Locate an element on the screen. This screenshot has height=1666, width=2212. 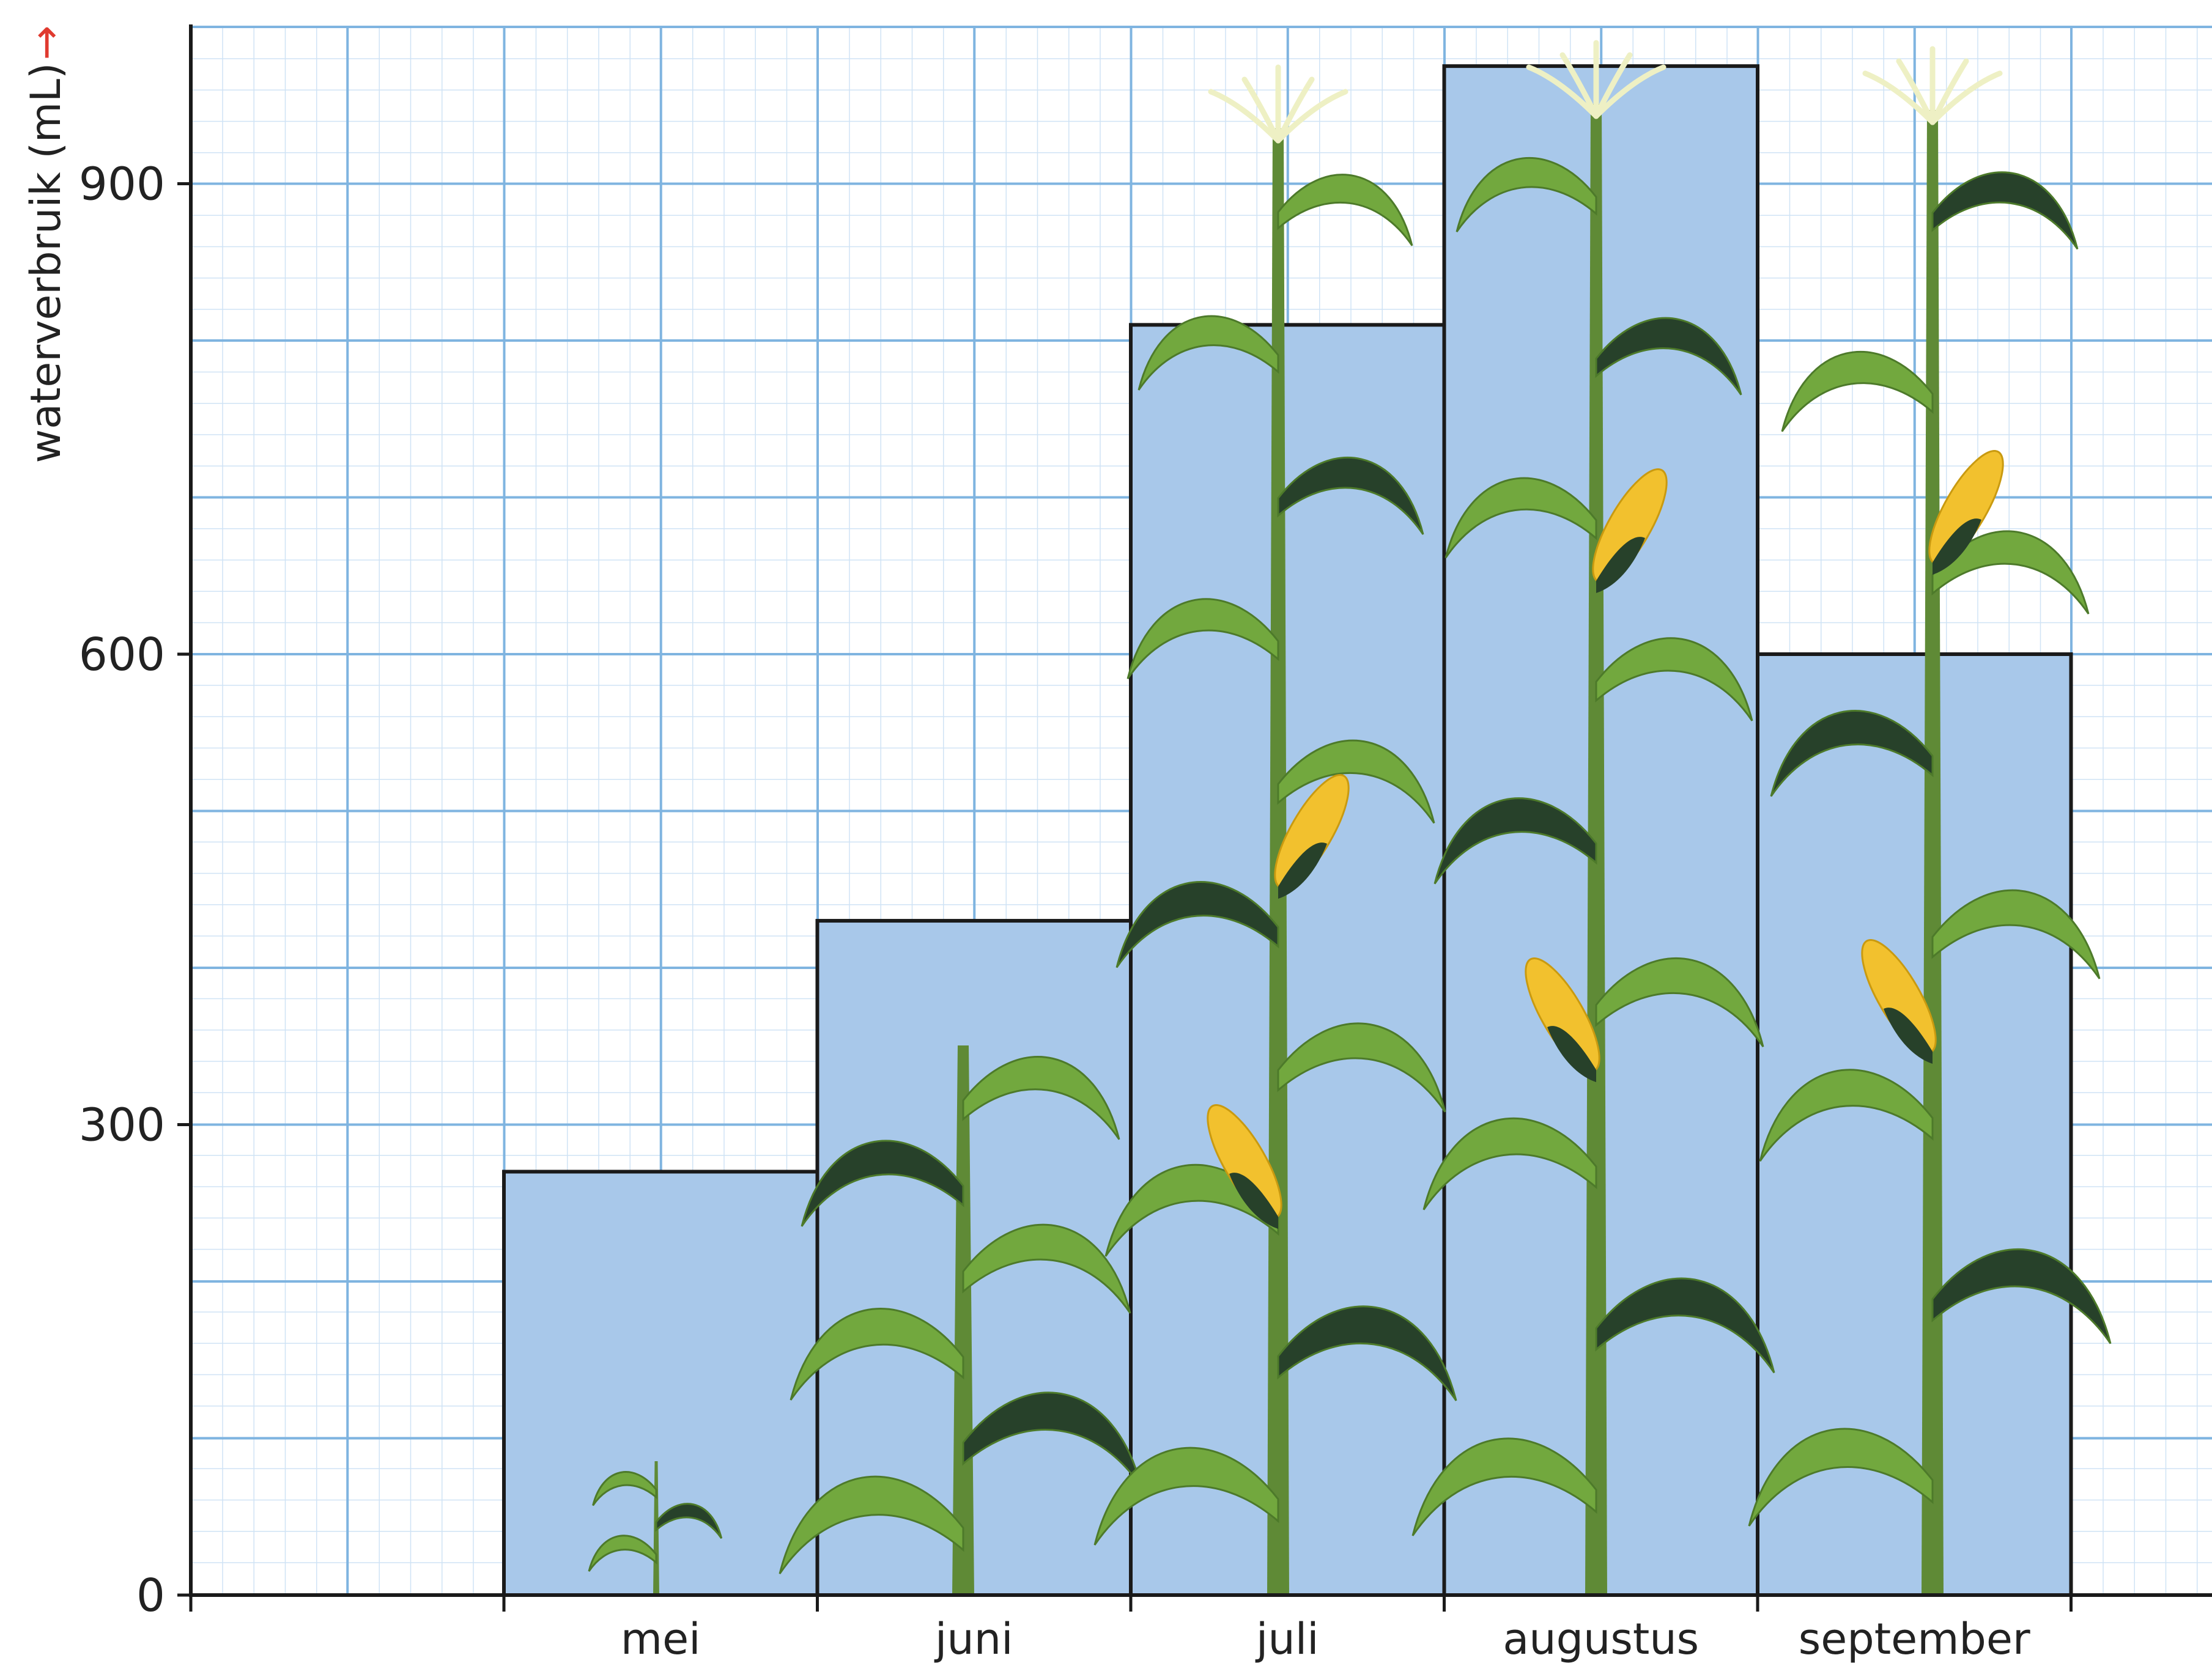
y-tick-label: 0 is located at coordinates (150, 1595).